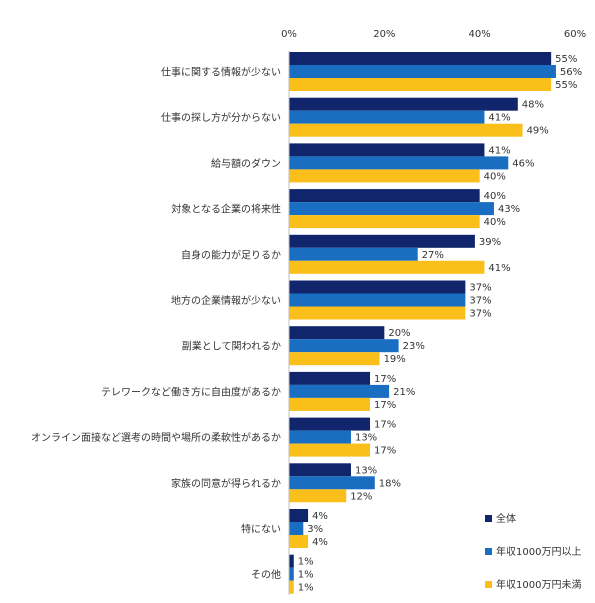  Describe the element at coordinates (571, 72) in the screenshot. I see `data-label: 56%` at that location.